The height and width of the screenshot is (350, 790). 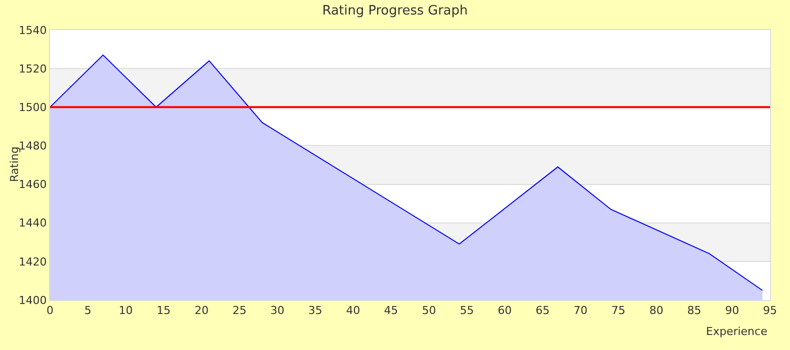 I want to click on x-tick-label: 50, so click(x=429, y=311).